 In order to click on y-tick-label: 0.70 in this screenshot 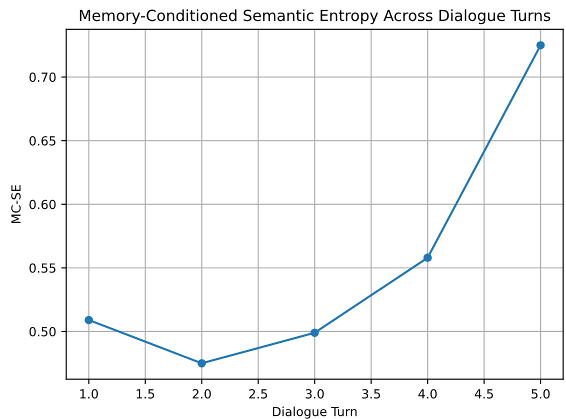, I will do `click(42, 77)`.